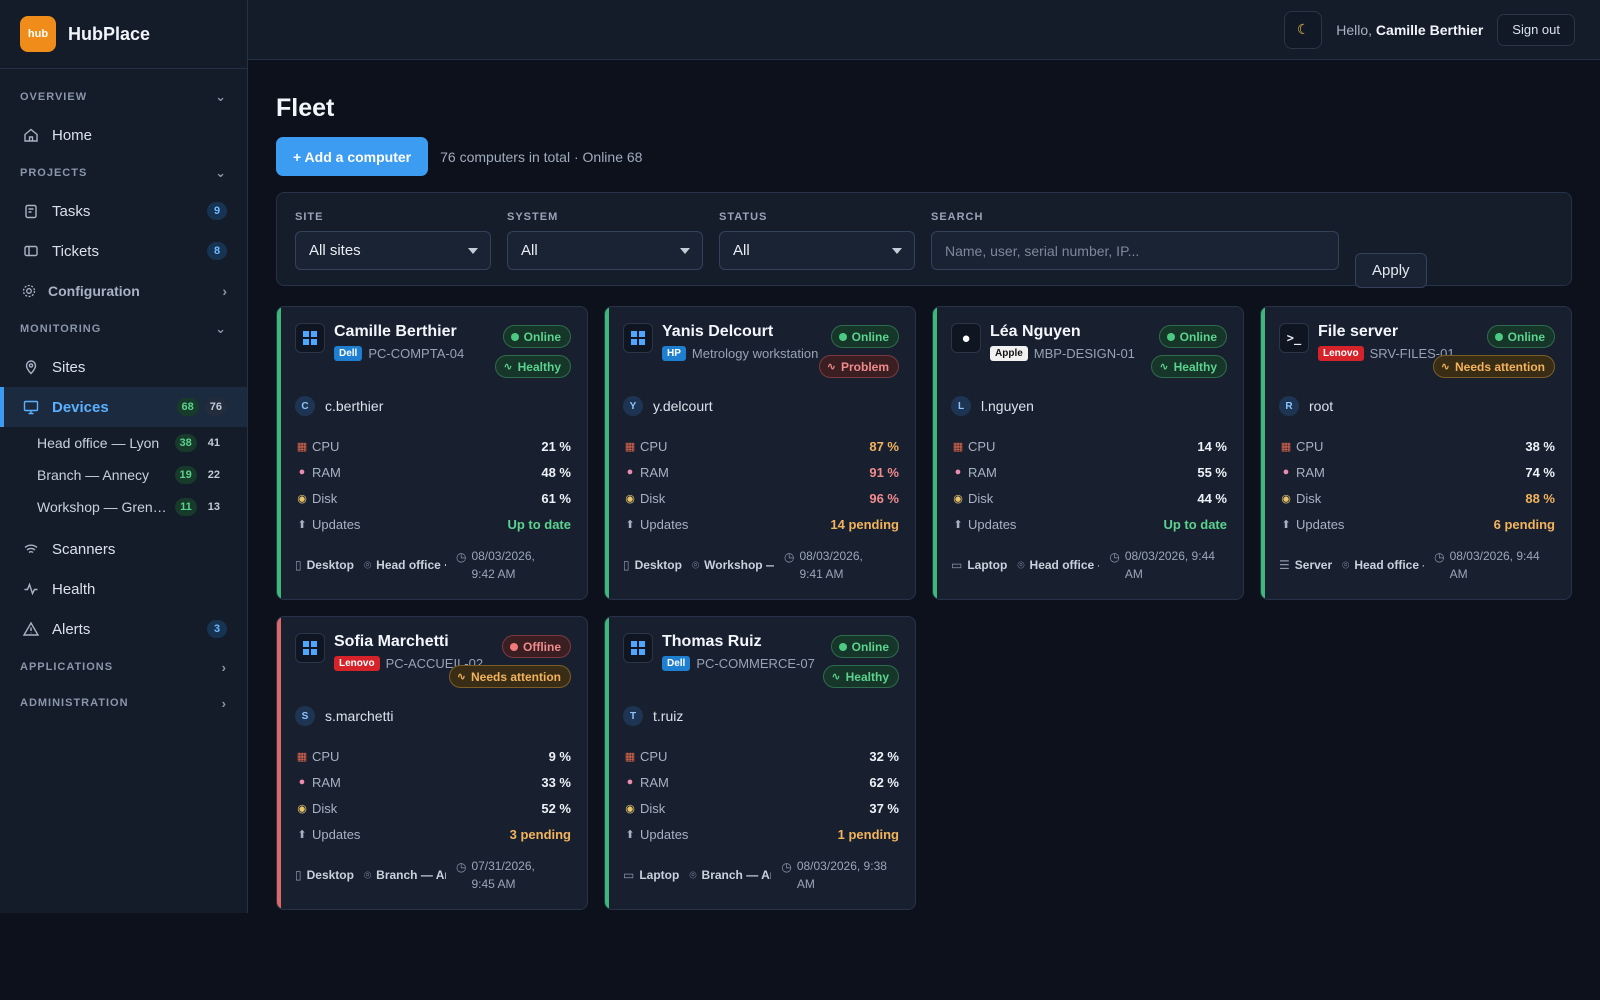 This screenshot has height=1000, width=1600. I want to click on user-login: t.ruiz, so click(668, 716).